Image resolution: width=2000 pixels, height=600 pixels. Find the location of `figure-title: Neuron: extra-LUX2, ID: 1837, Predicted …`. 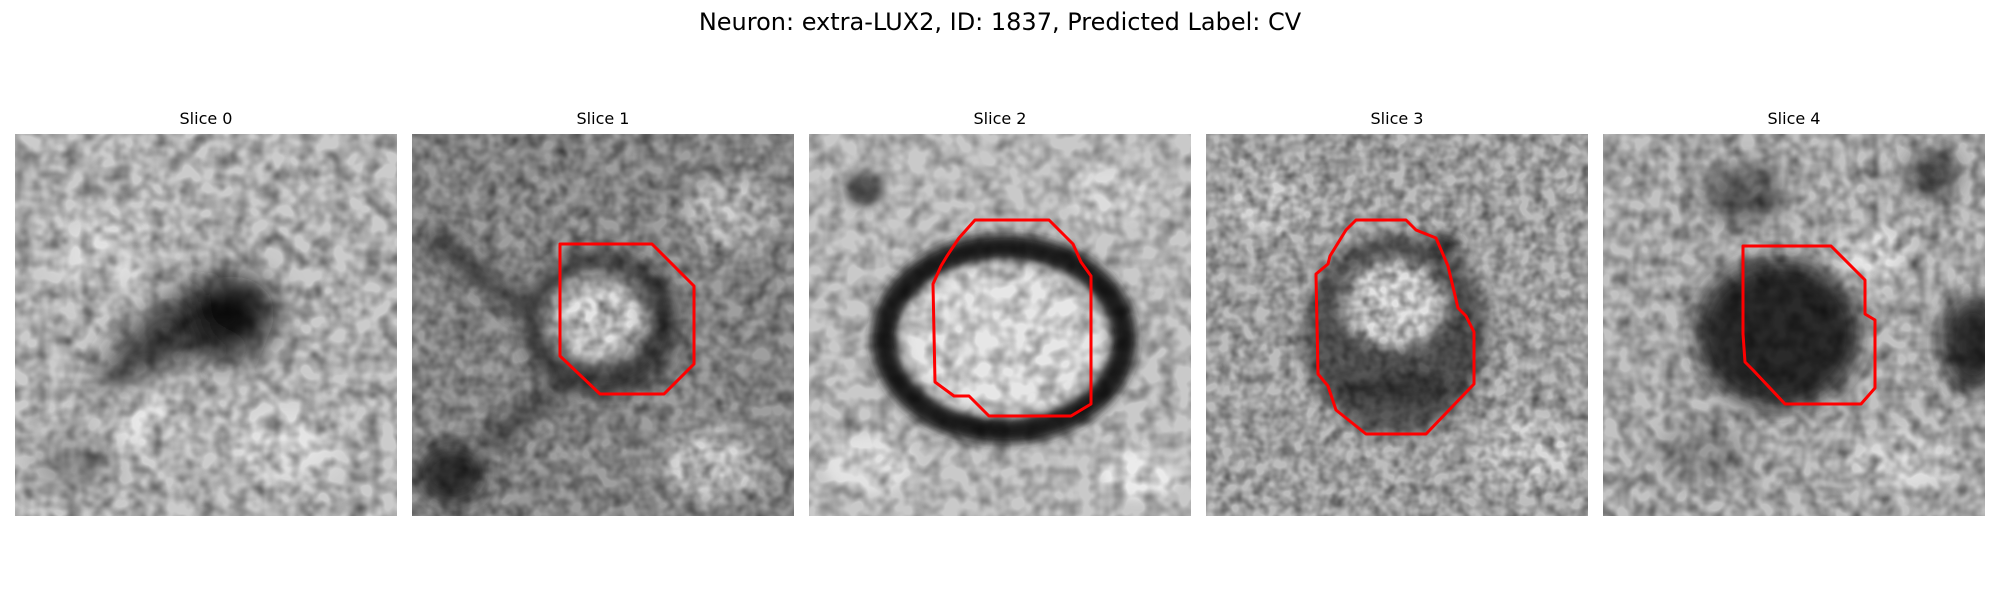

figure-title: Neuron: extra-LUX2, ID: 1837, Predicted … is located at coordinates (1000, 22).